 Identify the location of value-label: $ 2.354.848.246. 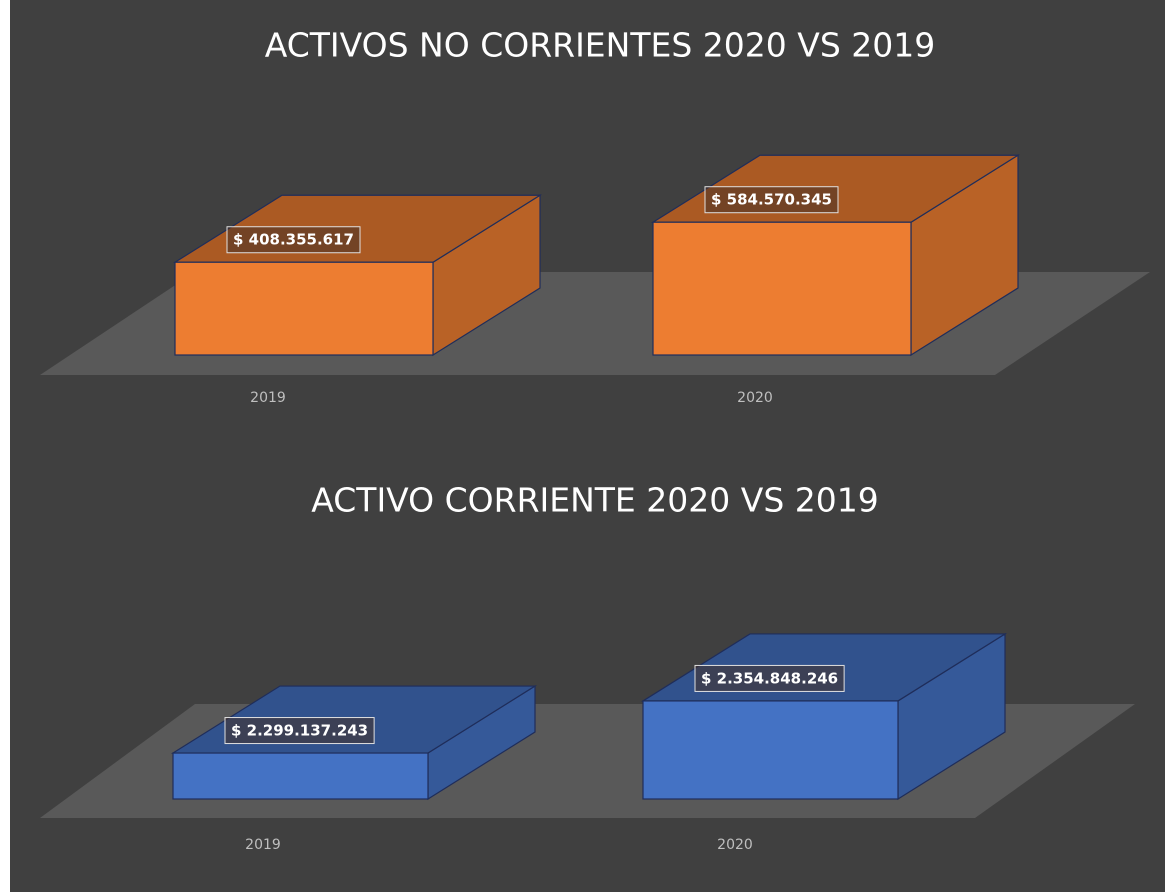
(769, 678).